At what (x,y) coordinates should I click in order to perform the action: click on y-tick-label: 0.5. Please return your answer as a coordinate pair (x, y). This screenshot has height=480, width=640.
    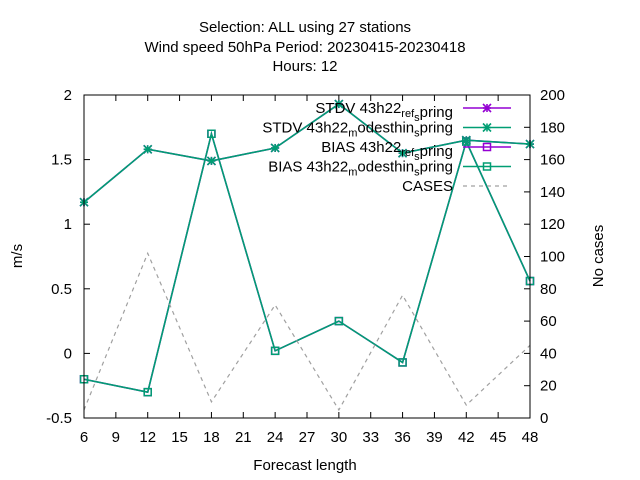
    Looking at the image, I should click on (61, 289).